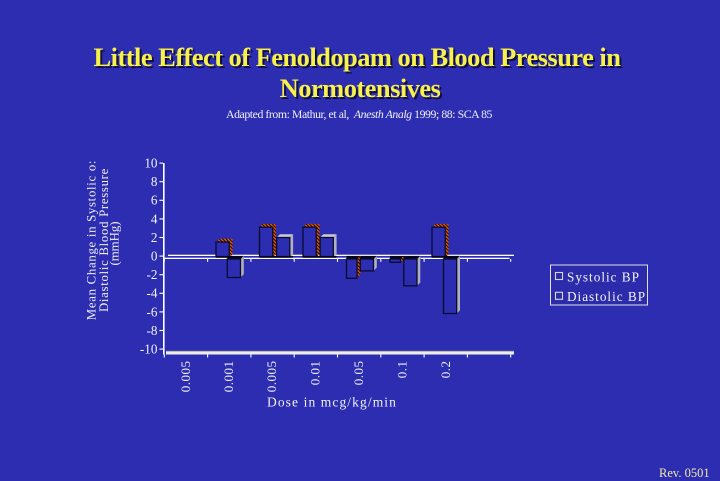  What do you see at coordinates (152, 293) in the screenshot?
I see `svg-text: -4` at bounding box center [152, 293].